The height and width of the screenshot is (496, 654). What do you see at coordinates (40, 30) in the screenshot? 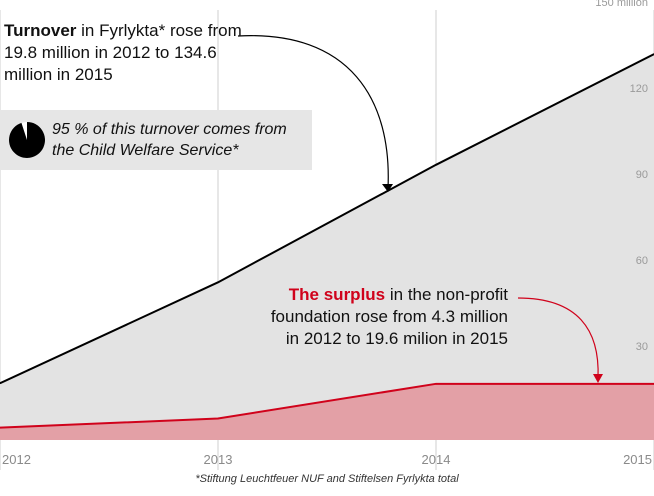
I see `turnover-bold: Turnover` at bounding box center [40, 30].